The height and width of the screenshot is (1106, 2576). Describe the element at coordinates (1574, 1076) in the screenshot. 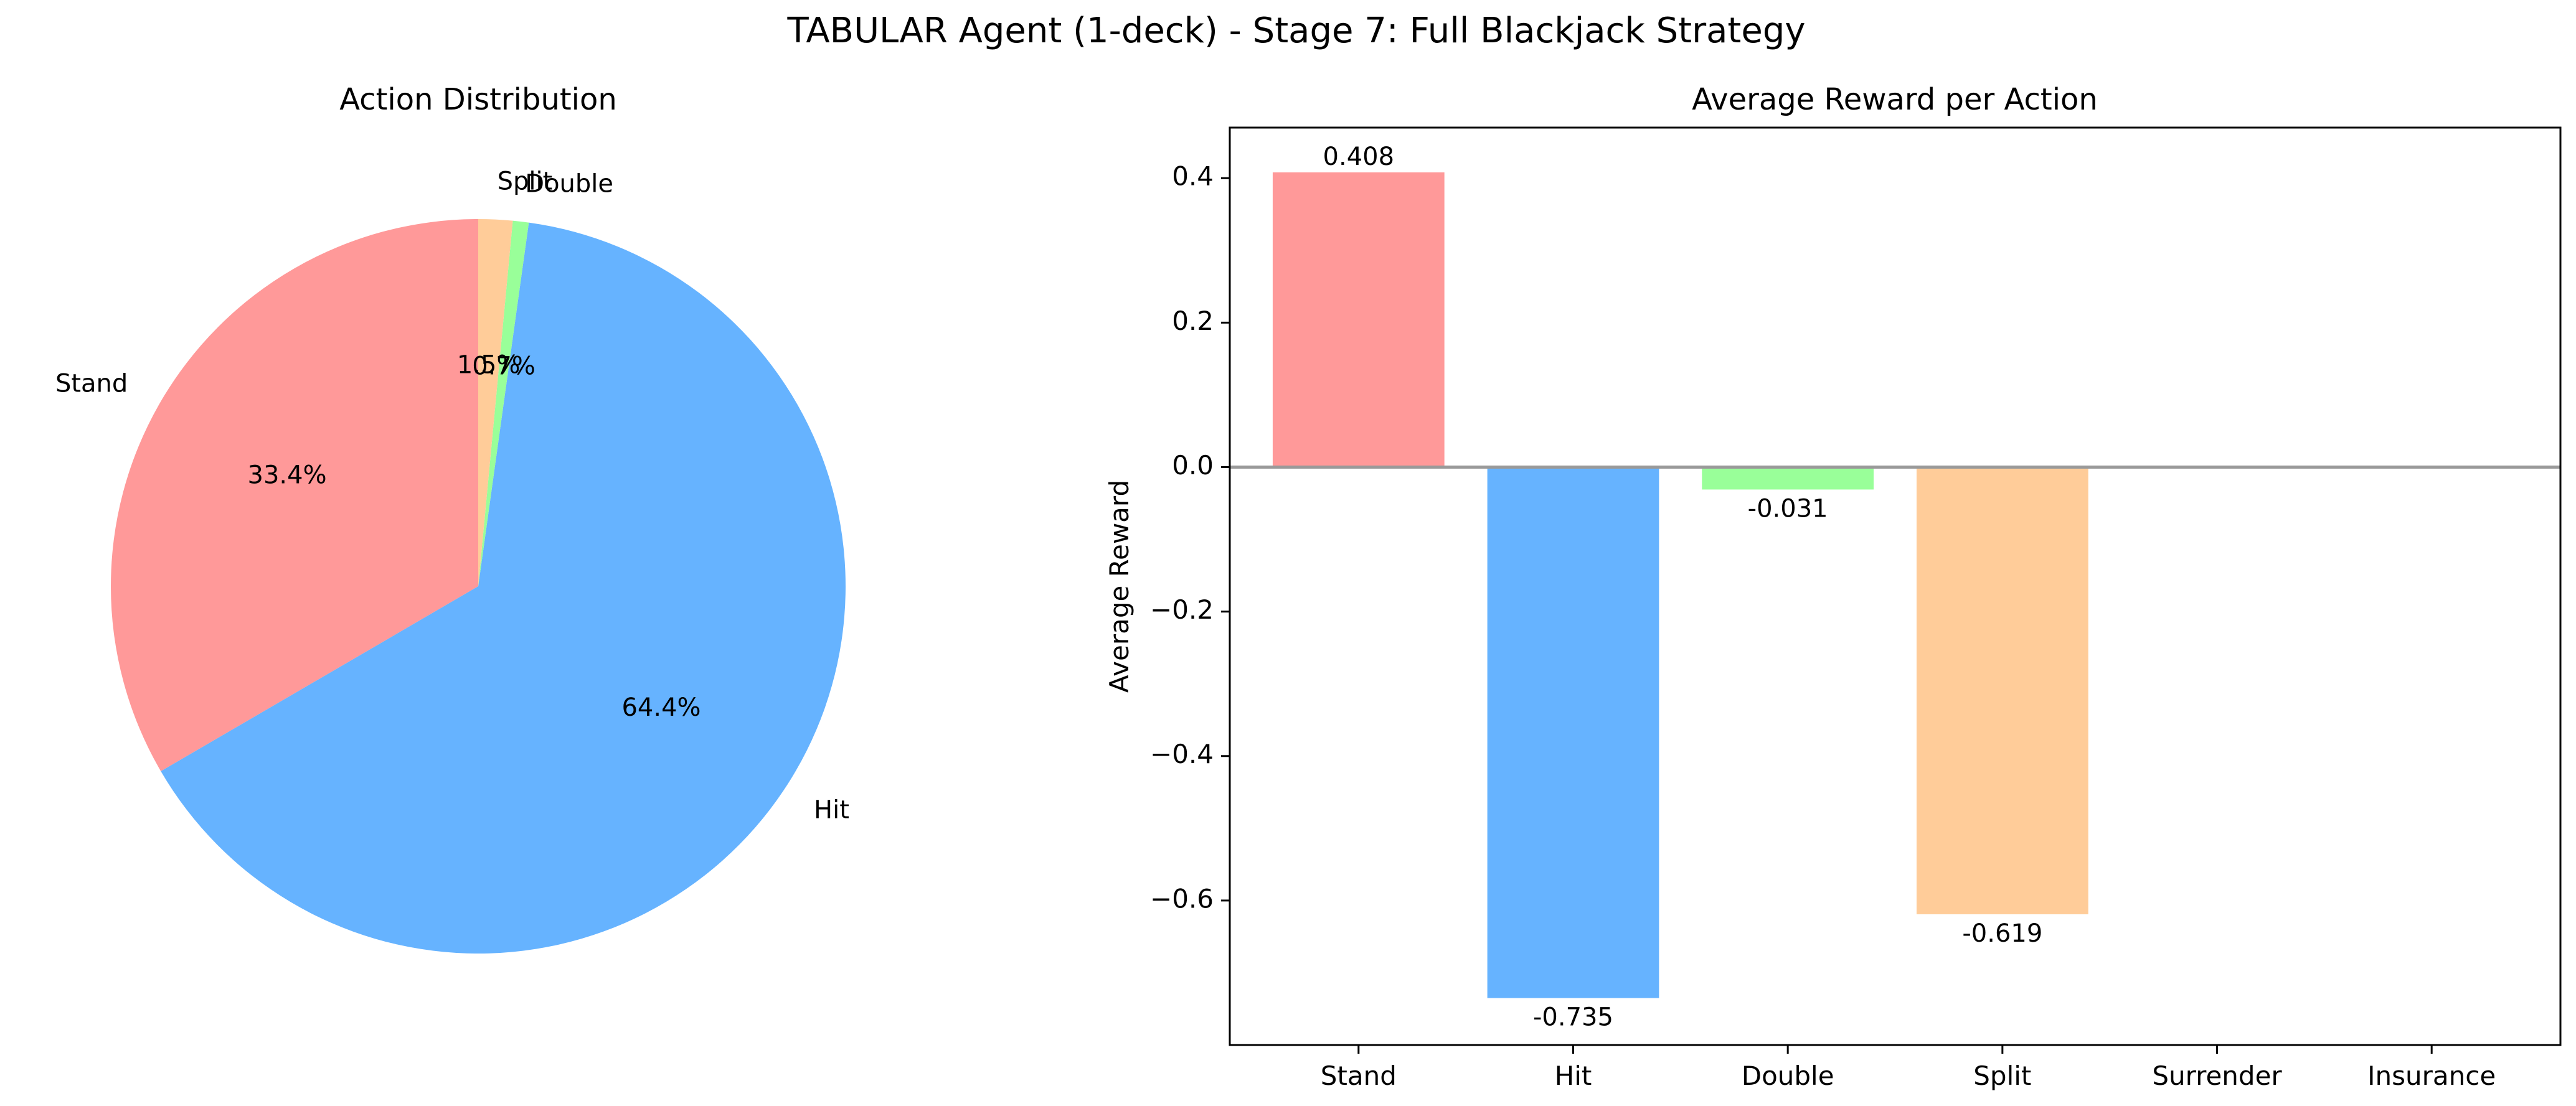

I see `x-tick-label-hit: Hit` at that location.